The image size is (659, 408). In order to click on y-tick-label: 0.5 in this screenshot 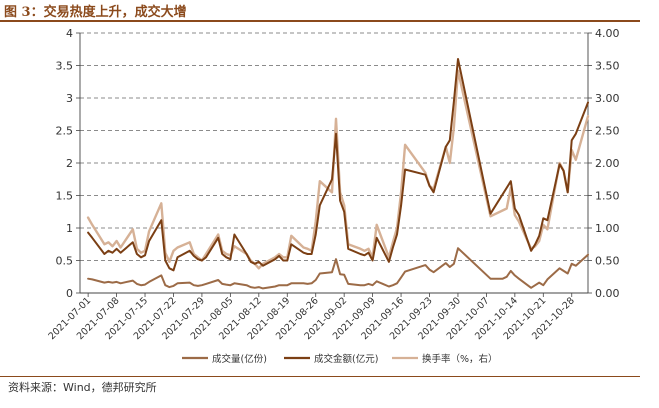, I will do `click(65, 261)`.